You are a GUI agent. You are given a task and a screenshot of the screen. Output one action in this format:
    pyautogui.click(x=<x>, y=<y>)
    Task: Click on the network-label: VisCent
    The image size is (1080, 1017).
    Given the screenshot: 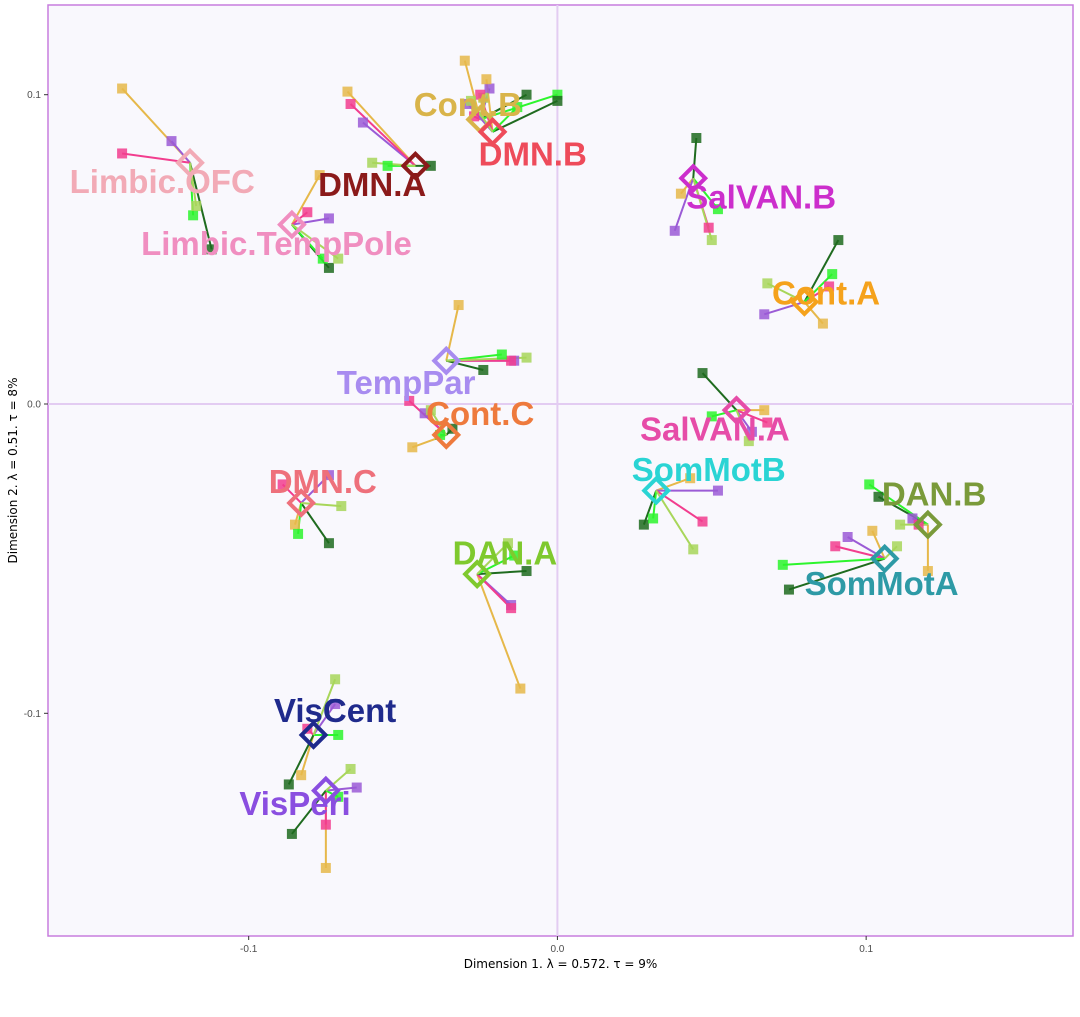 What is the action you would take?
    pyautogui.click(x=335, y=710)
    